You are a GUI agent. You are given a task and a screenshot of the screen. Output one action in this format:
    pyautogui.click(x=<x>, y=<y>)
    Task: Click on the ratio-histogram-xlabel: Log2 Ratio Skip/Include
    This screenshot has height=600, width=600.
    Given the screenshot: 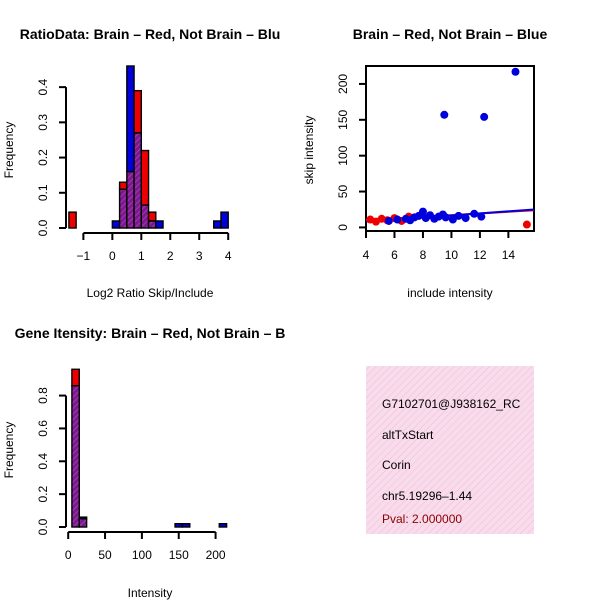 What is the action you would take?
    pyautogui.click(x=150, y=293)
    